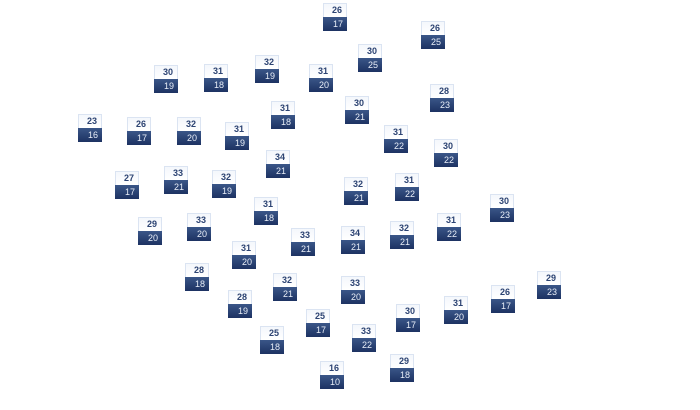 The image size is (700, 410). I want to click on station-marker: 26 25, so click(433, 35).